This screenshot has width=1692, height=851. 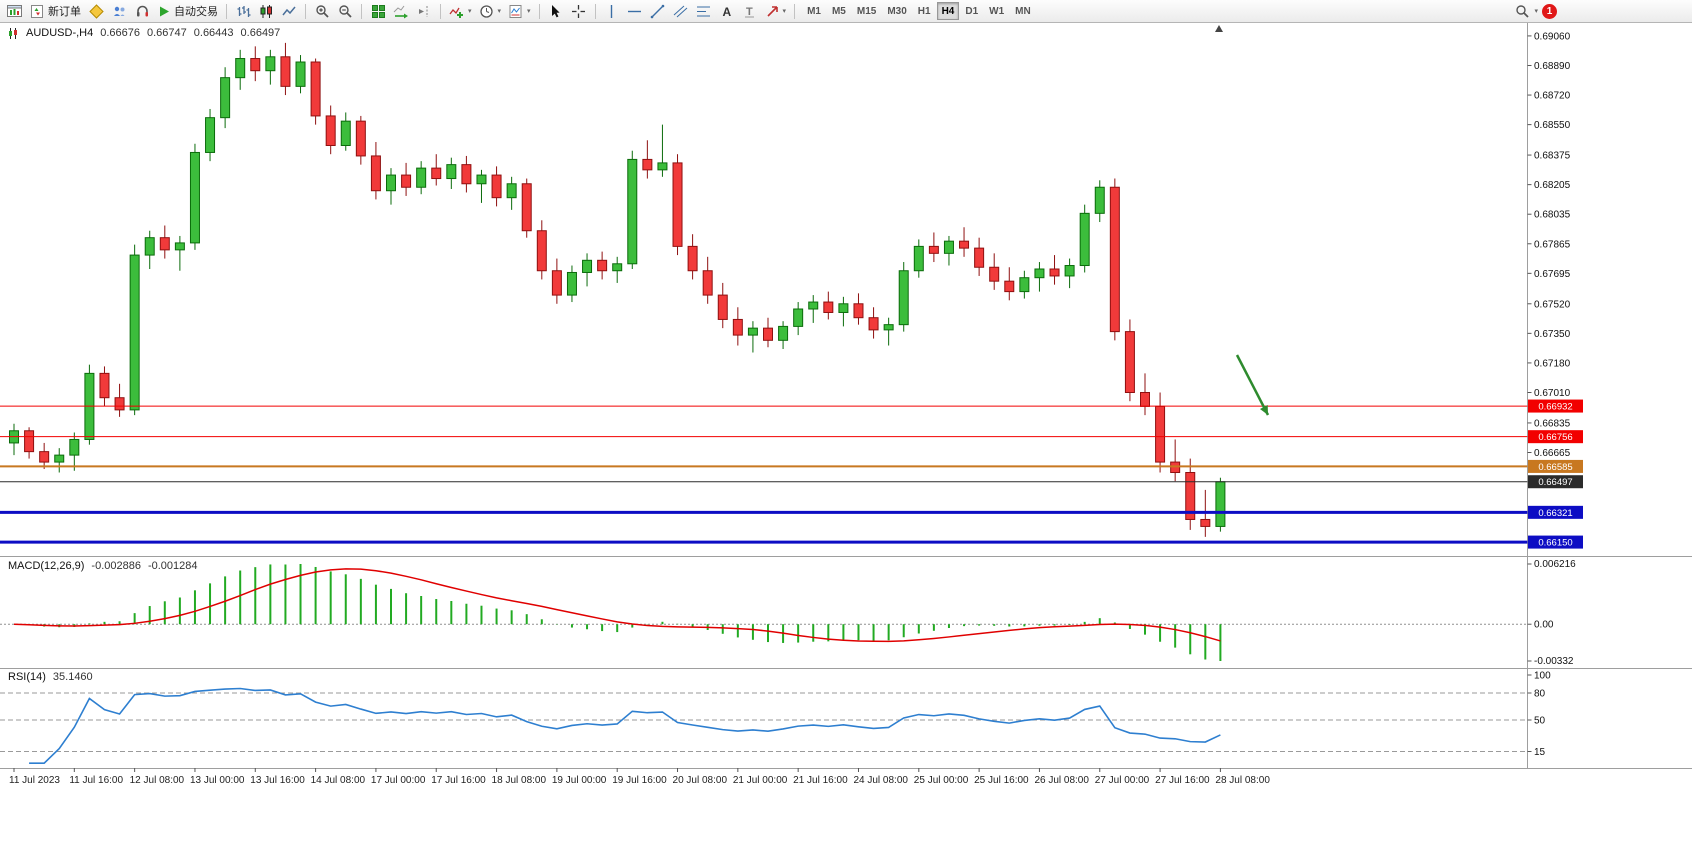 I want to click on timeframe-m15: M15, so click(x=866, y=11).